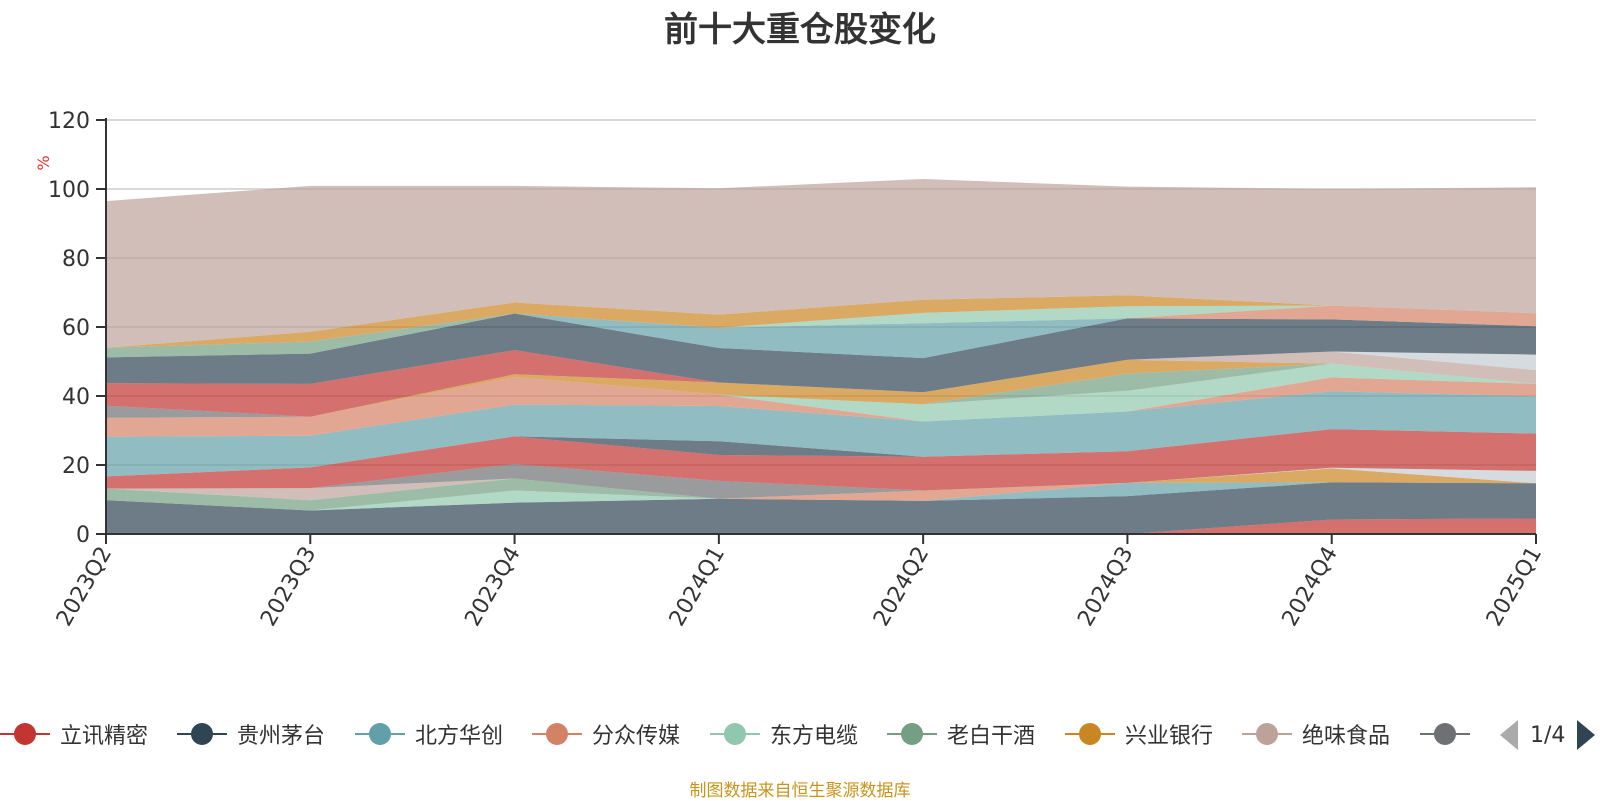 The image size is (1600, 801). Describe the element at coordinates (800, 791) in the screenshot. I see `source-note: 制图数据来自恒生聚源数据库` at that location.